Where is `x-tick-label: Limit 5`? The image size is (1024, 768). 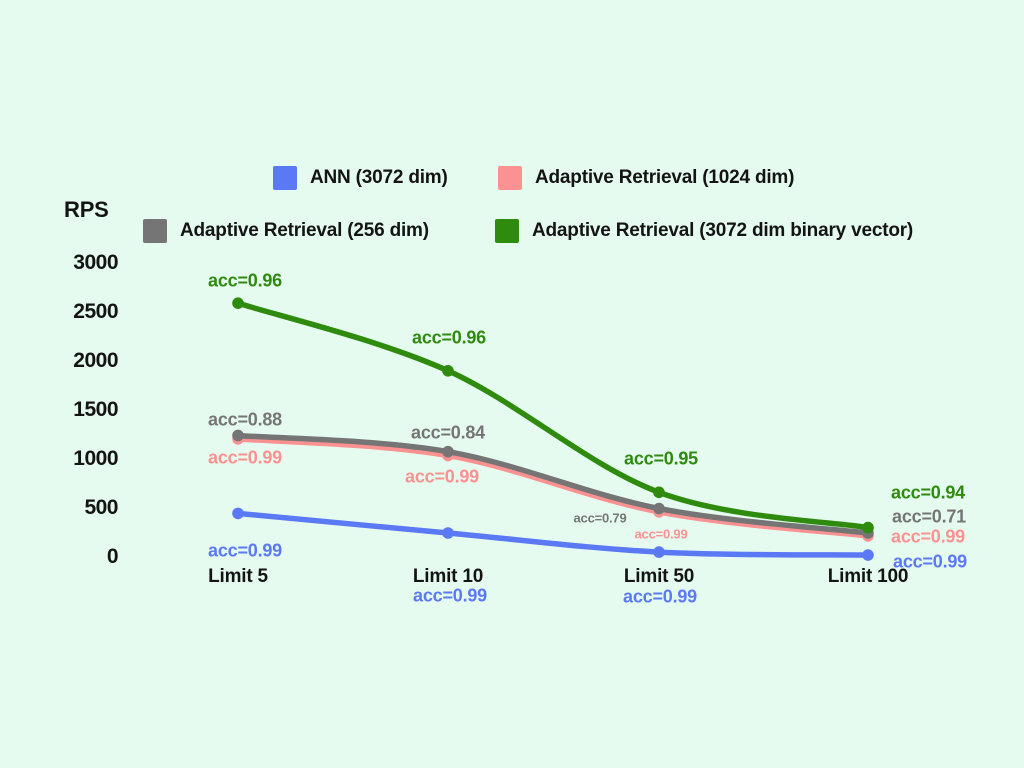 x-tick-label: Limit 5 is located at coordinates (238, 576).